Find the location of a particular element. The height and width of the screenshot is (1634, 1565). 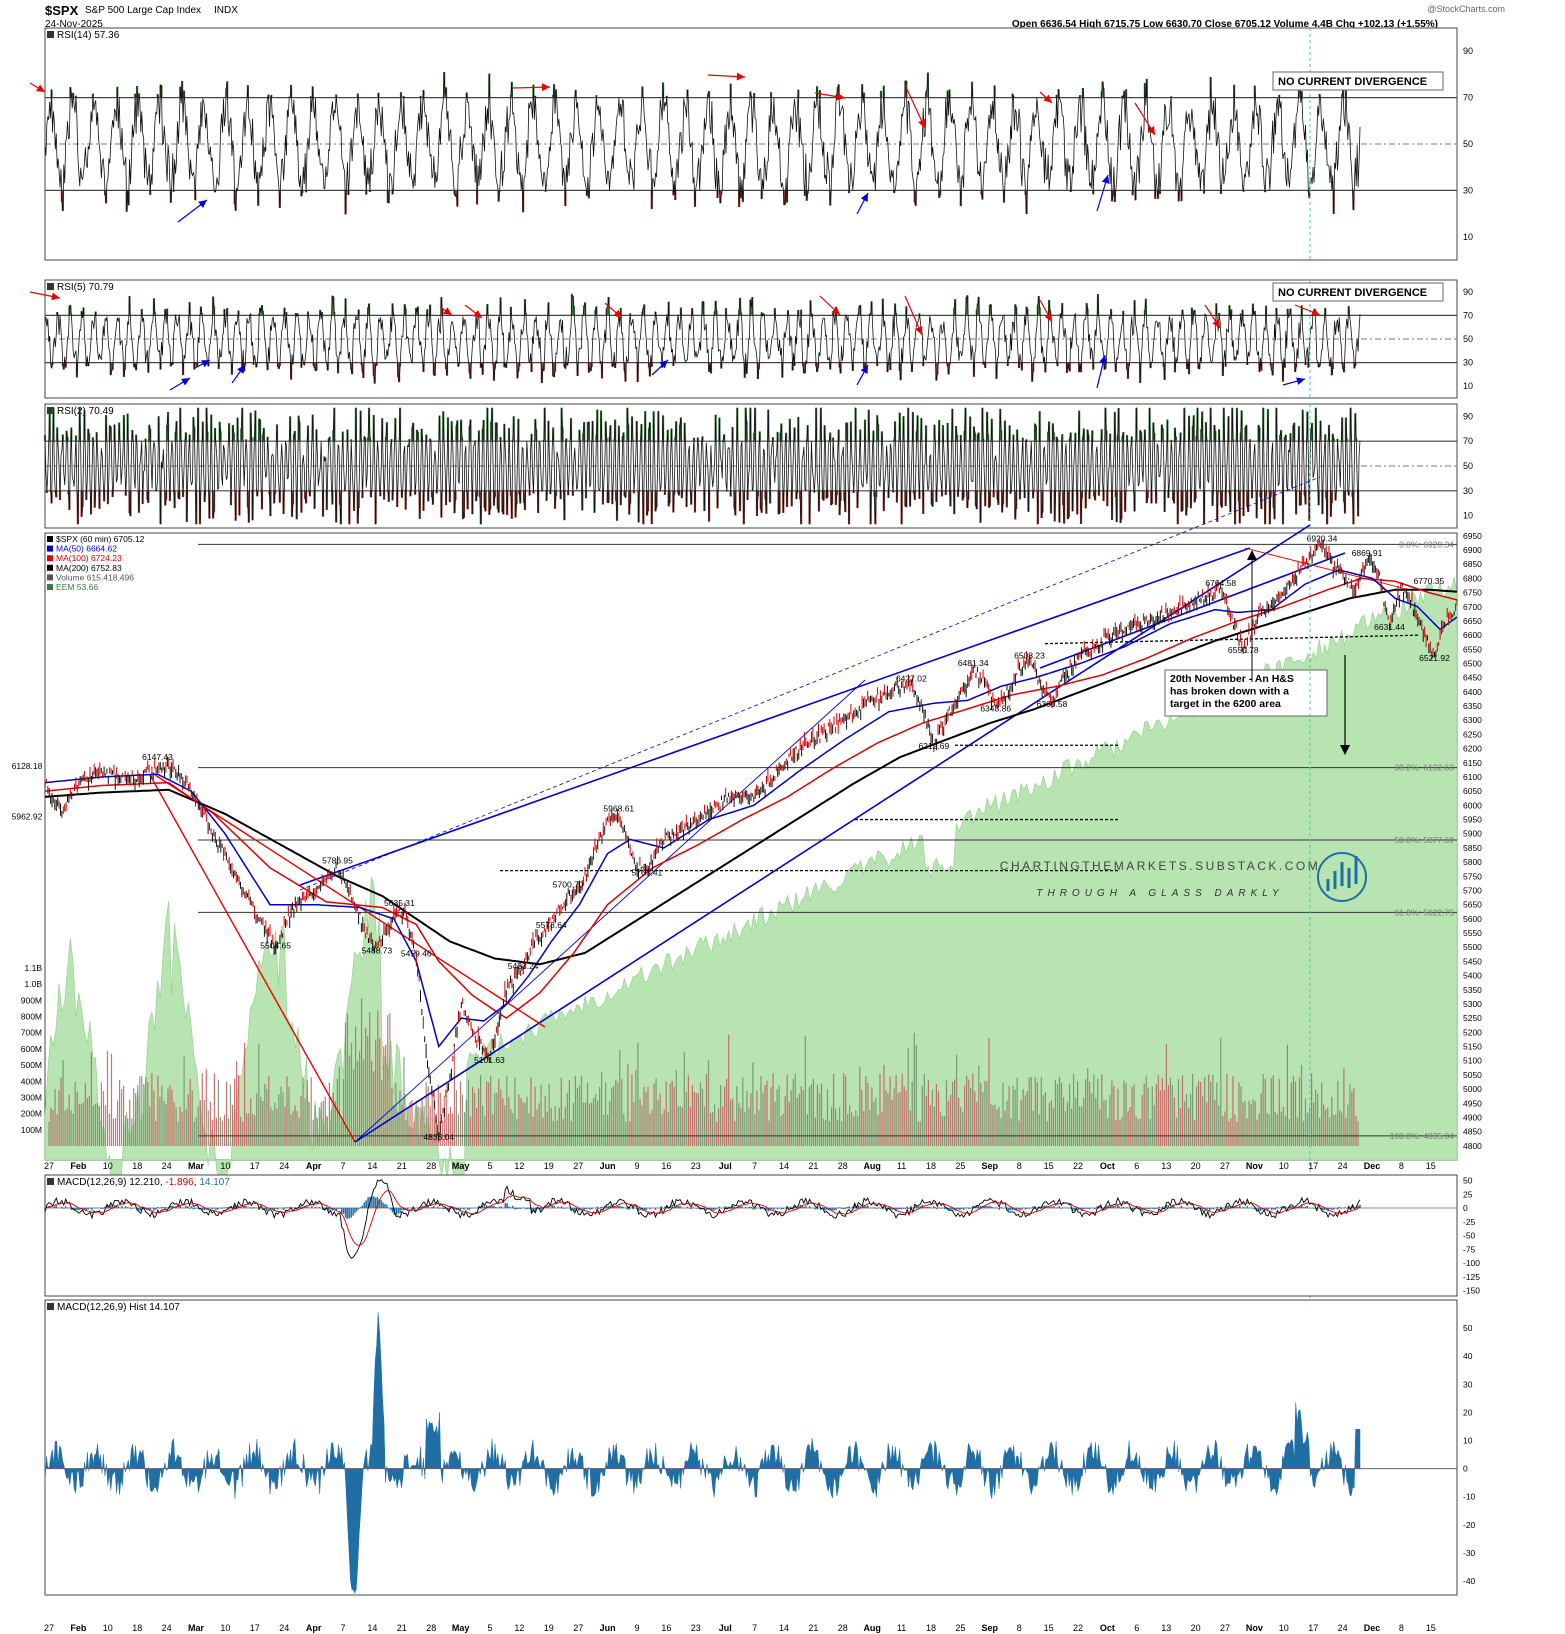

macd-line is located at coordinates (702, 1218).